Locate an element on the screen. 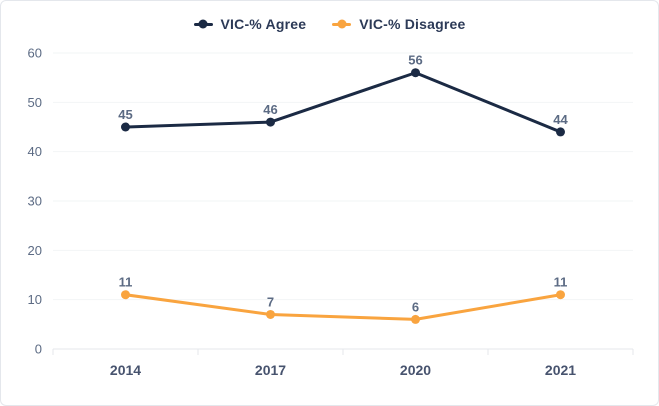 This screenshot has height=406, width=659. y-axis-tick-label: 20 is located at coordinates (35, 250).